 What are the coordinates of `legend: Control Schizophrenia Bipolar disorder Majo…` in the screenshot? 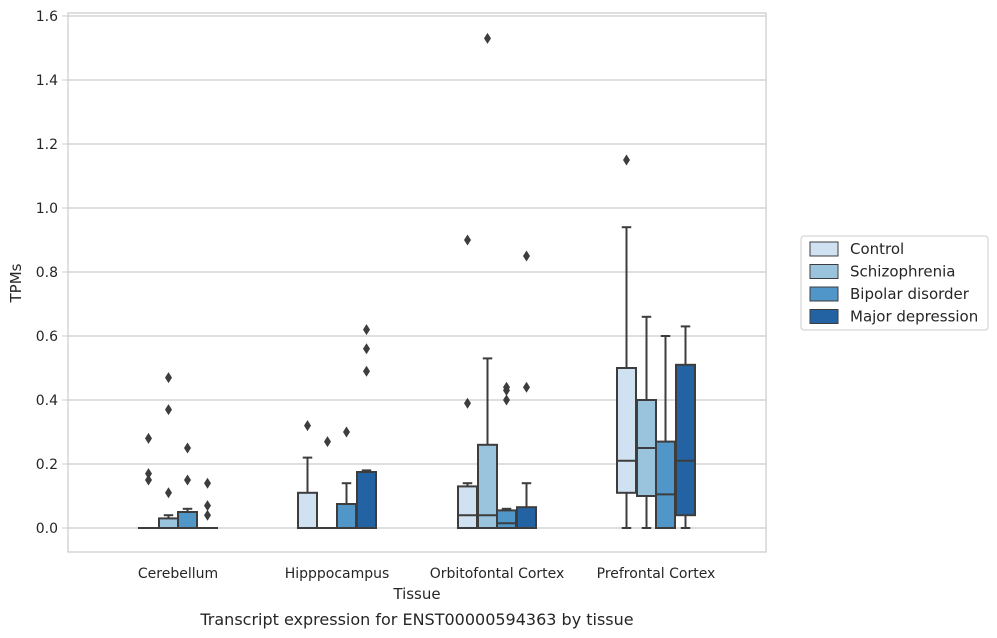 It's located at (894, 283).